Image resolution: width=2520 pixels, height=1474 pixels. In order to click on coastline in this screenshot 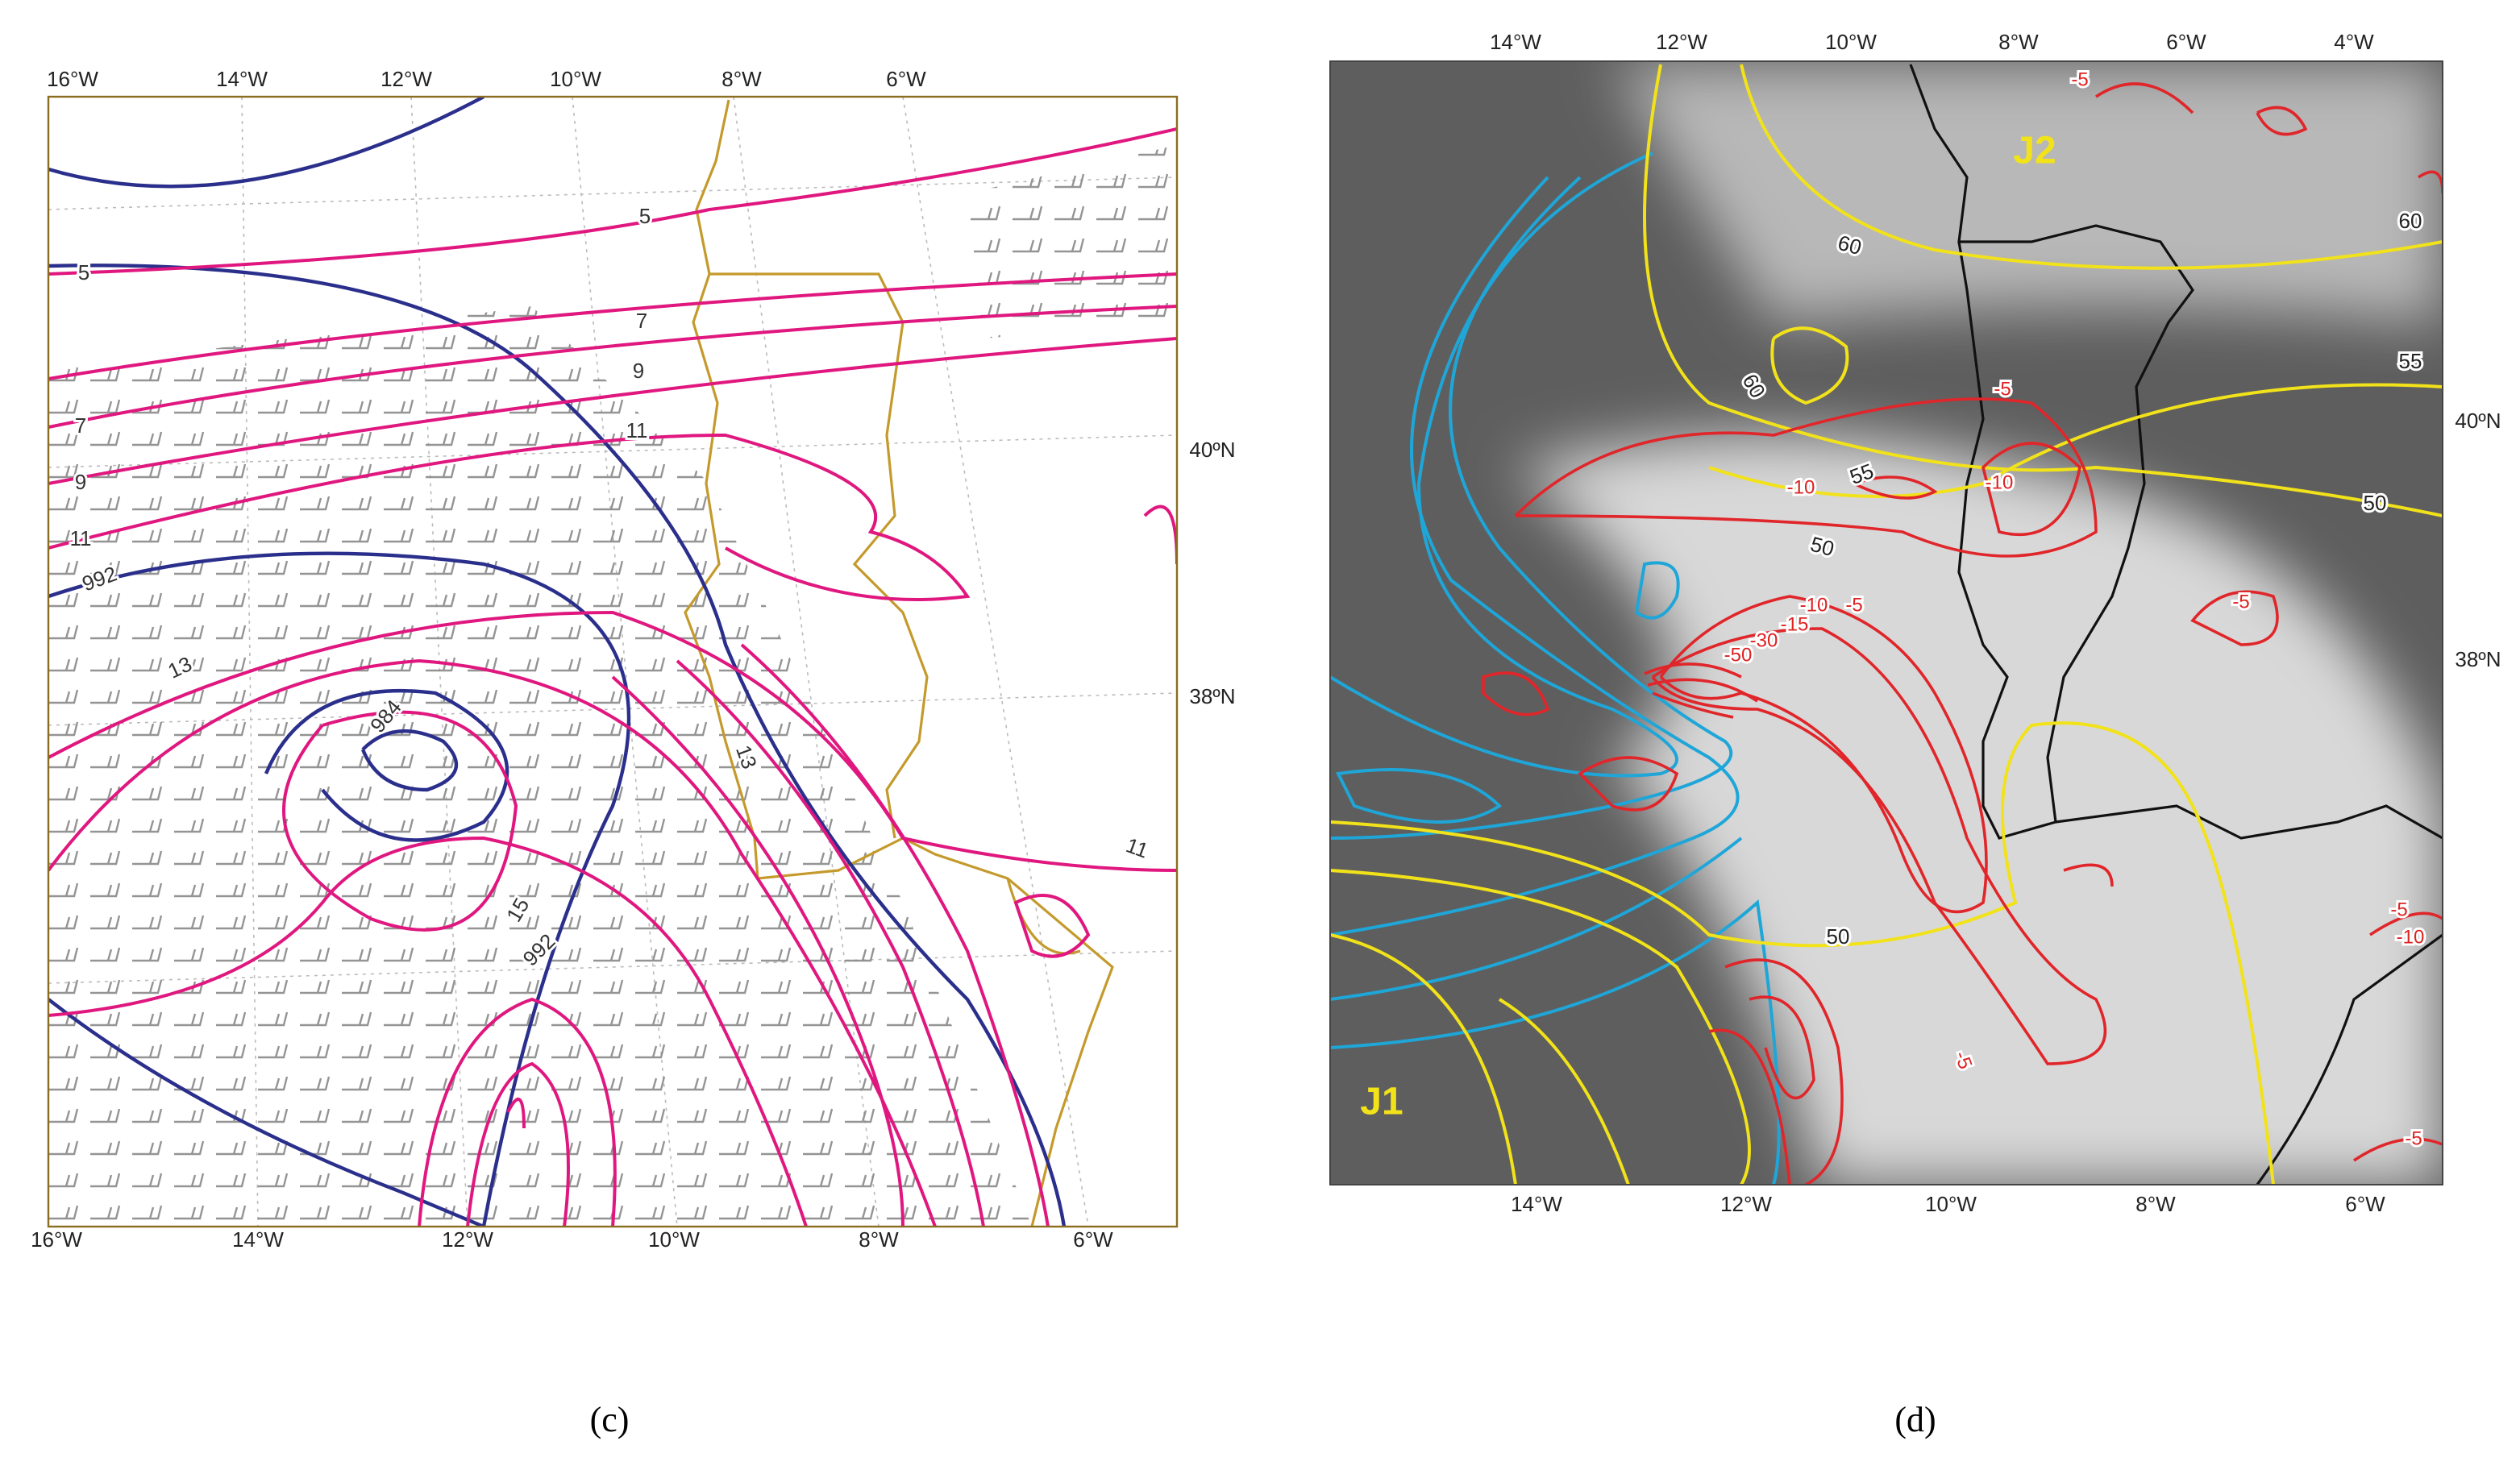, I will do `click(899, 663)`.